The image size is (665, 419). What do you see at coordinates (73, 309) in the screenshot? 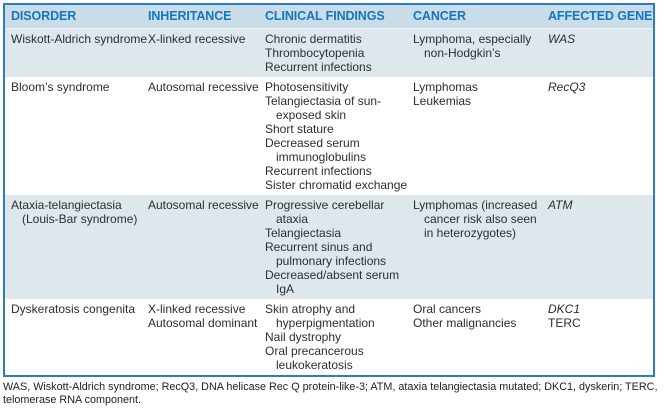
I see `disorder-cell-item: Dyskeratosis congenita` at bounding box center [73, 309].